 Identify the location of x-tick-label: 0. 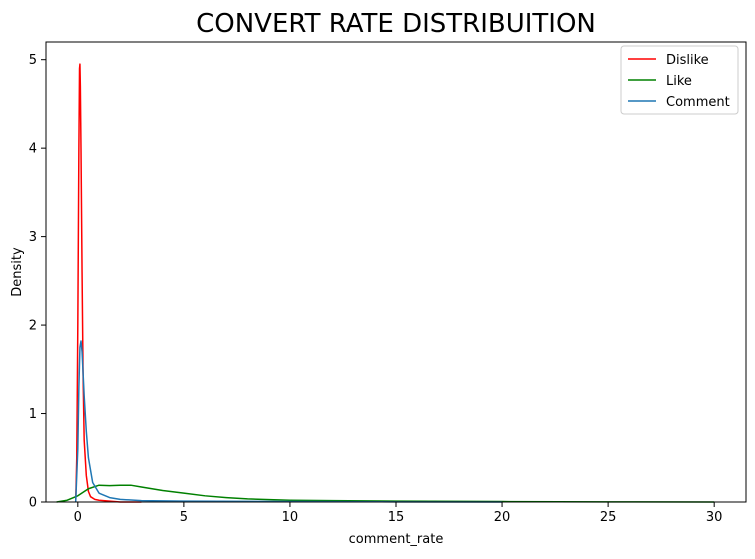
(78, 517).